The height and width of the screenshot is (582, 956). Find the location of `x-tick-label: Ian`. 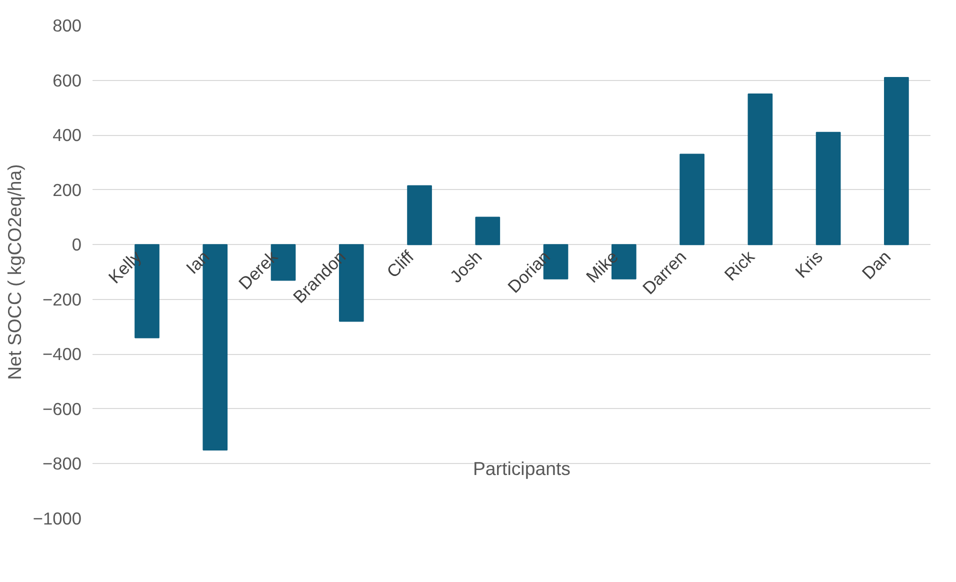

x-tick-label: Ian is located at coordinates (198, 262).